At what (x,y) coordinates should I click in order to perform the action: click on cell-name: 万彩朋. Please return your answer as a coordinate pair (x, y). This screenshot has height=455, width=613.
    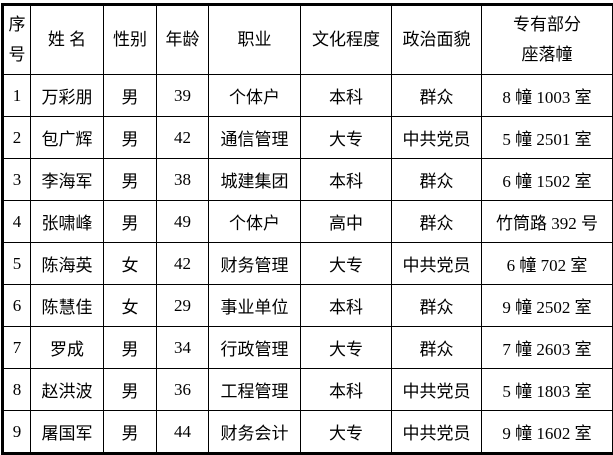
    Looking at the image, I should click on (67, 96).